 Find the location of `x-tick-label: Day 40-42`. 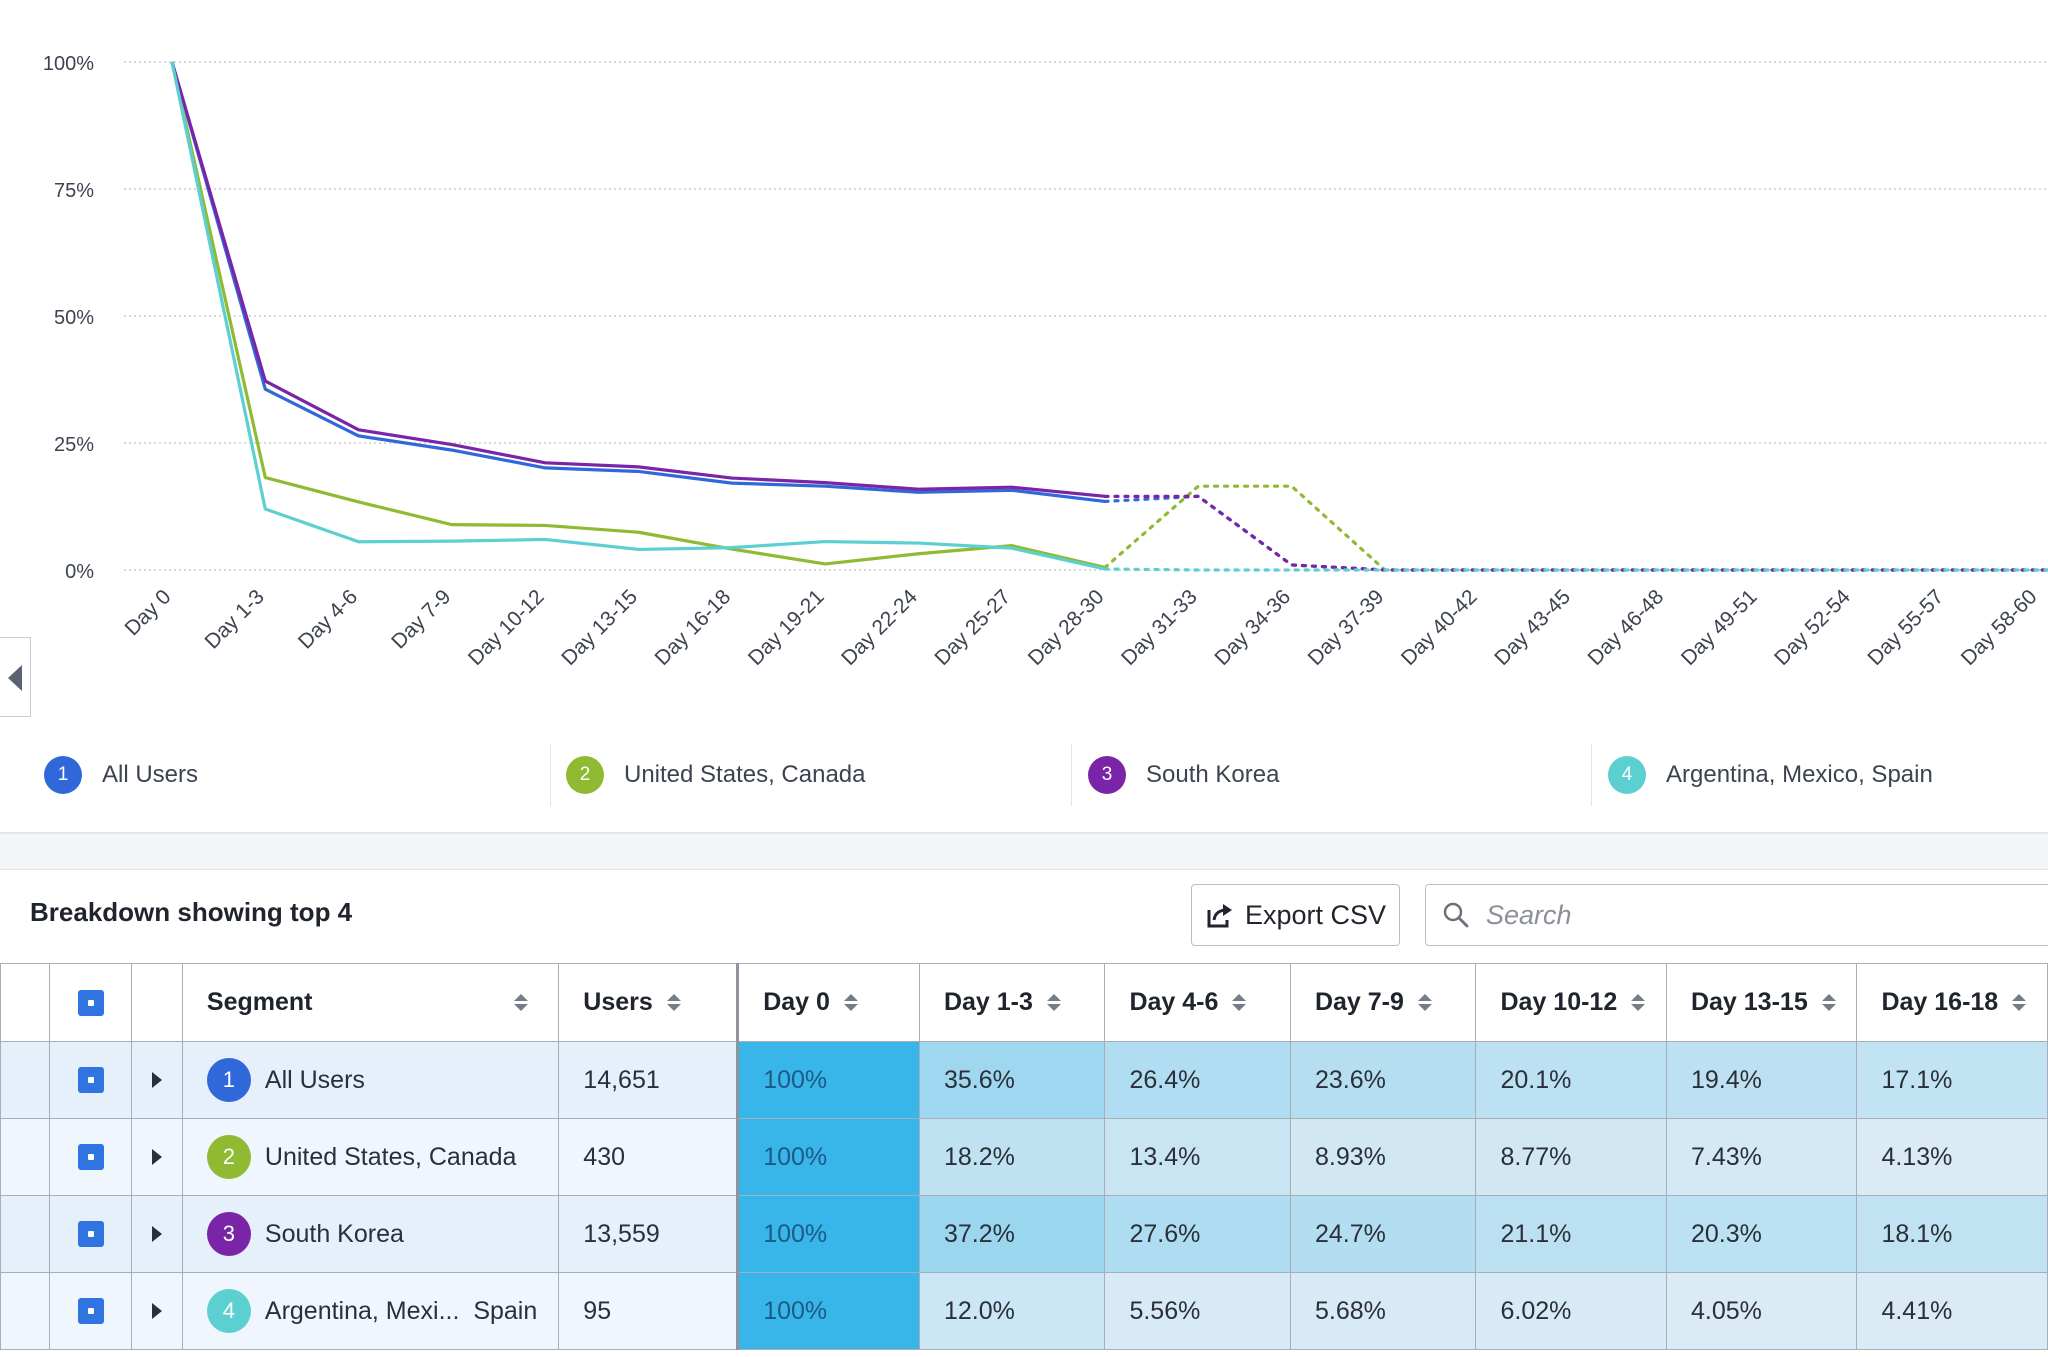

x-tick-label: Day 40-42 is located at coordinates (1439, 627).